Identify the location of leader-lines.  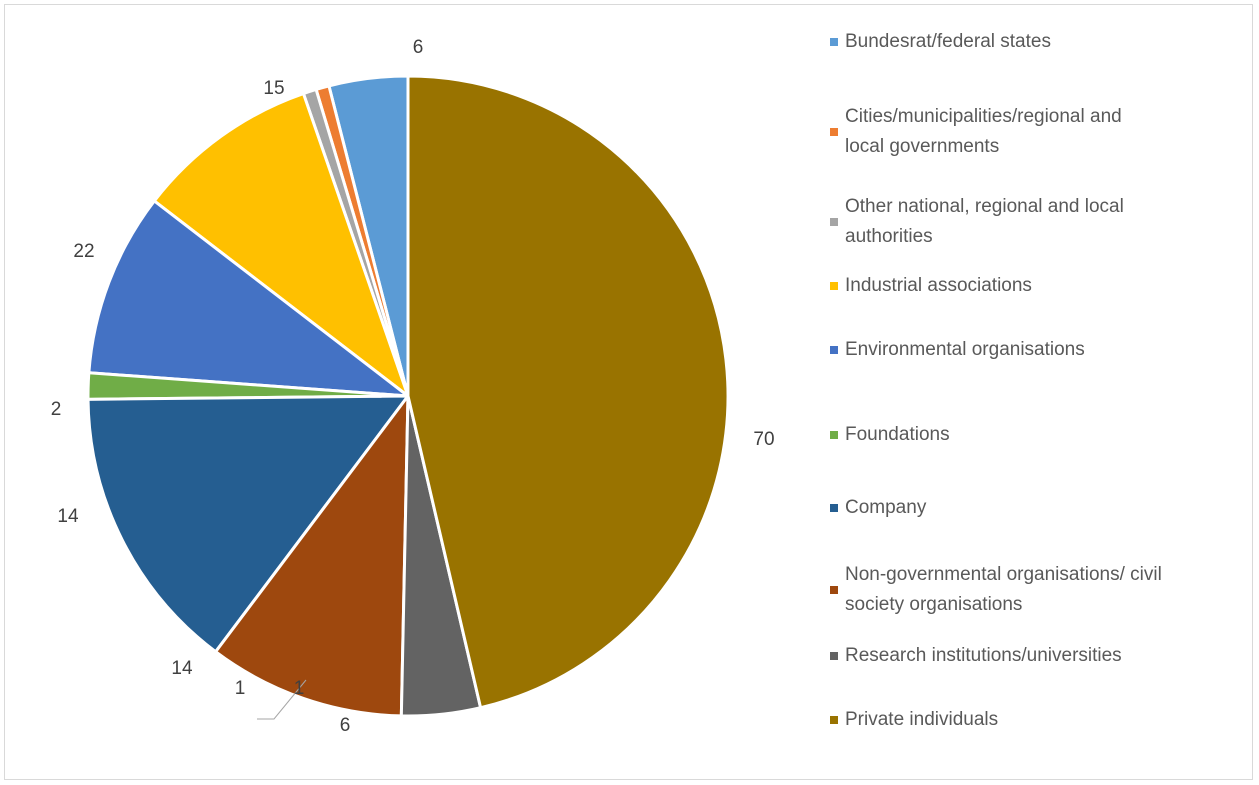
(282, 699).